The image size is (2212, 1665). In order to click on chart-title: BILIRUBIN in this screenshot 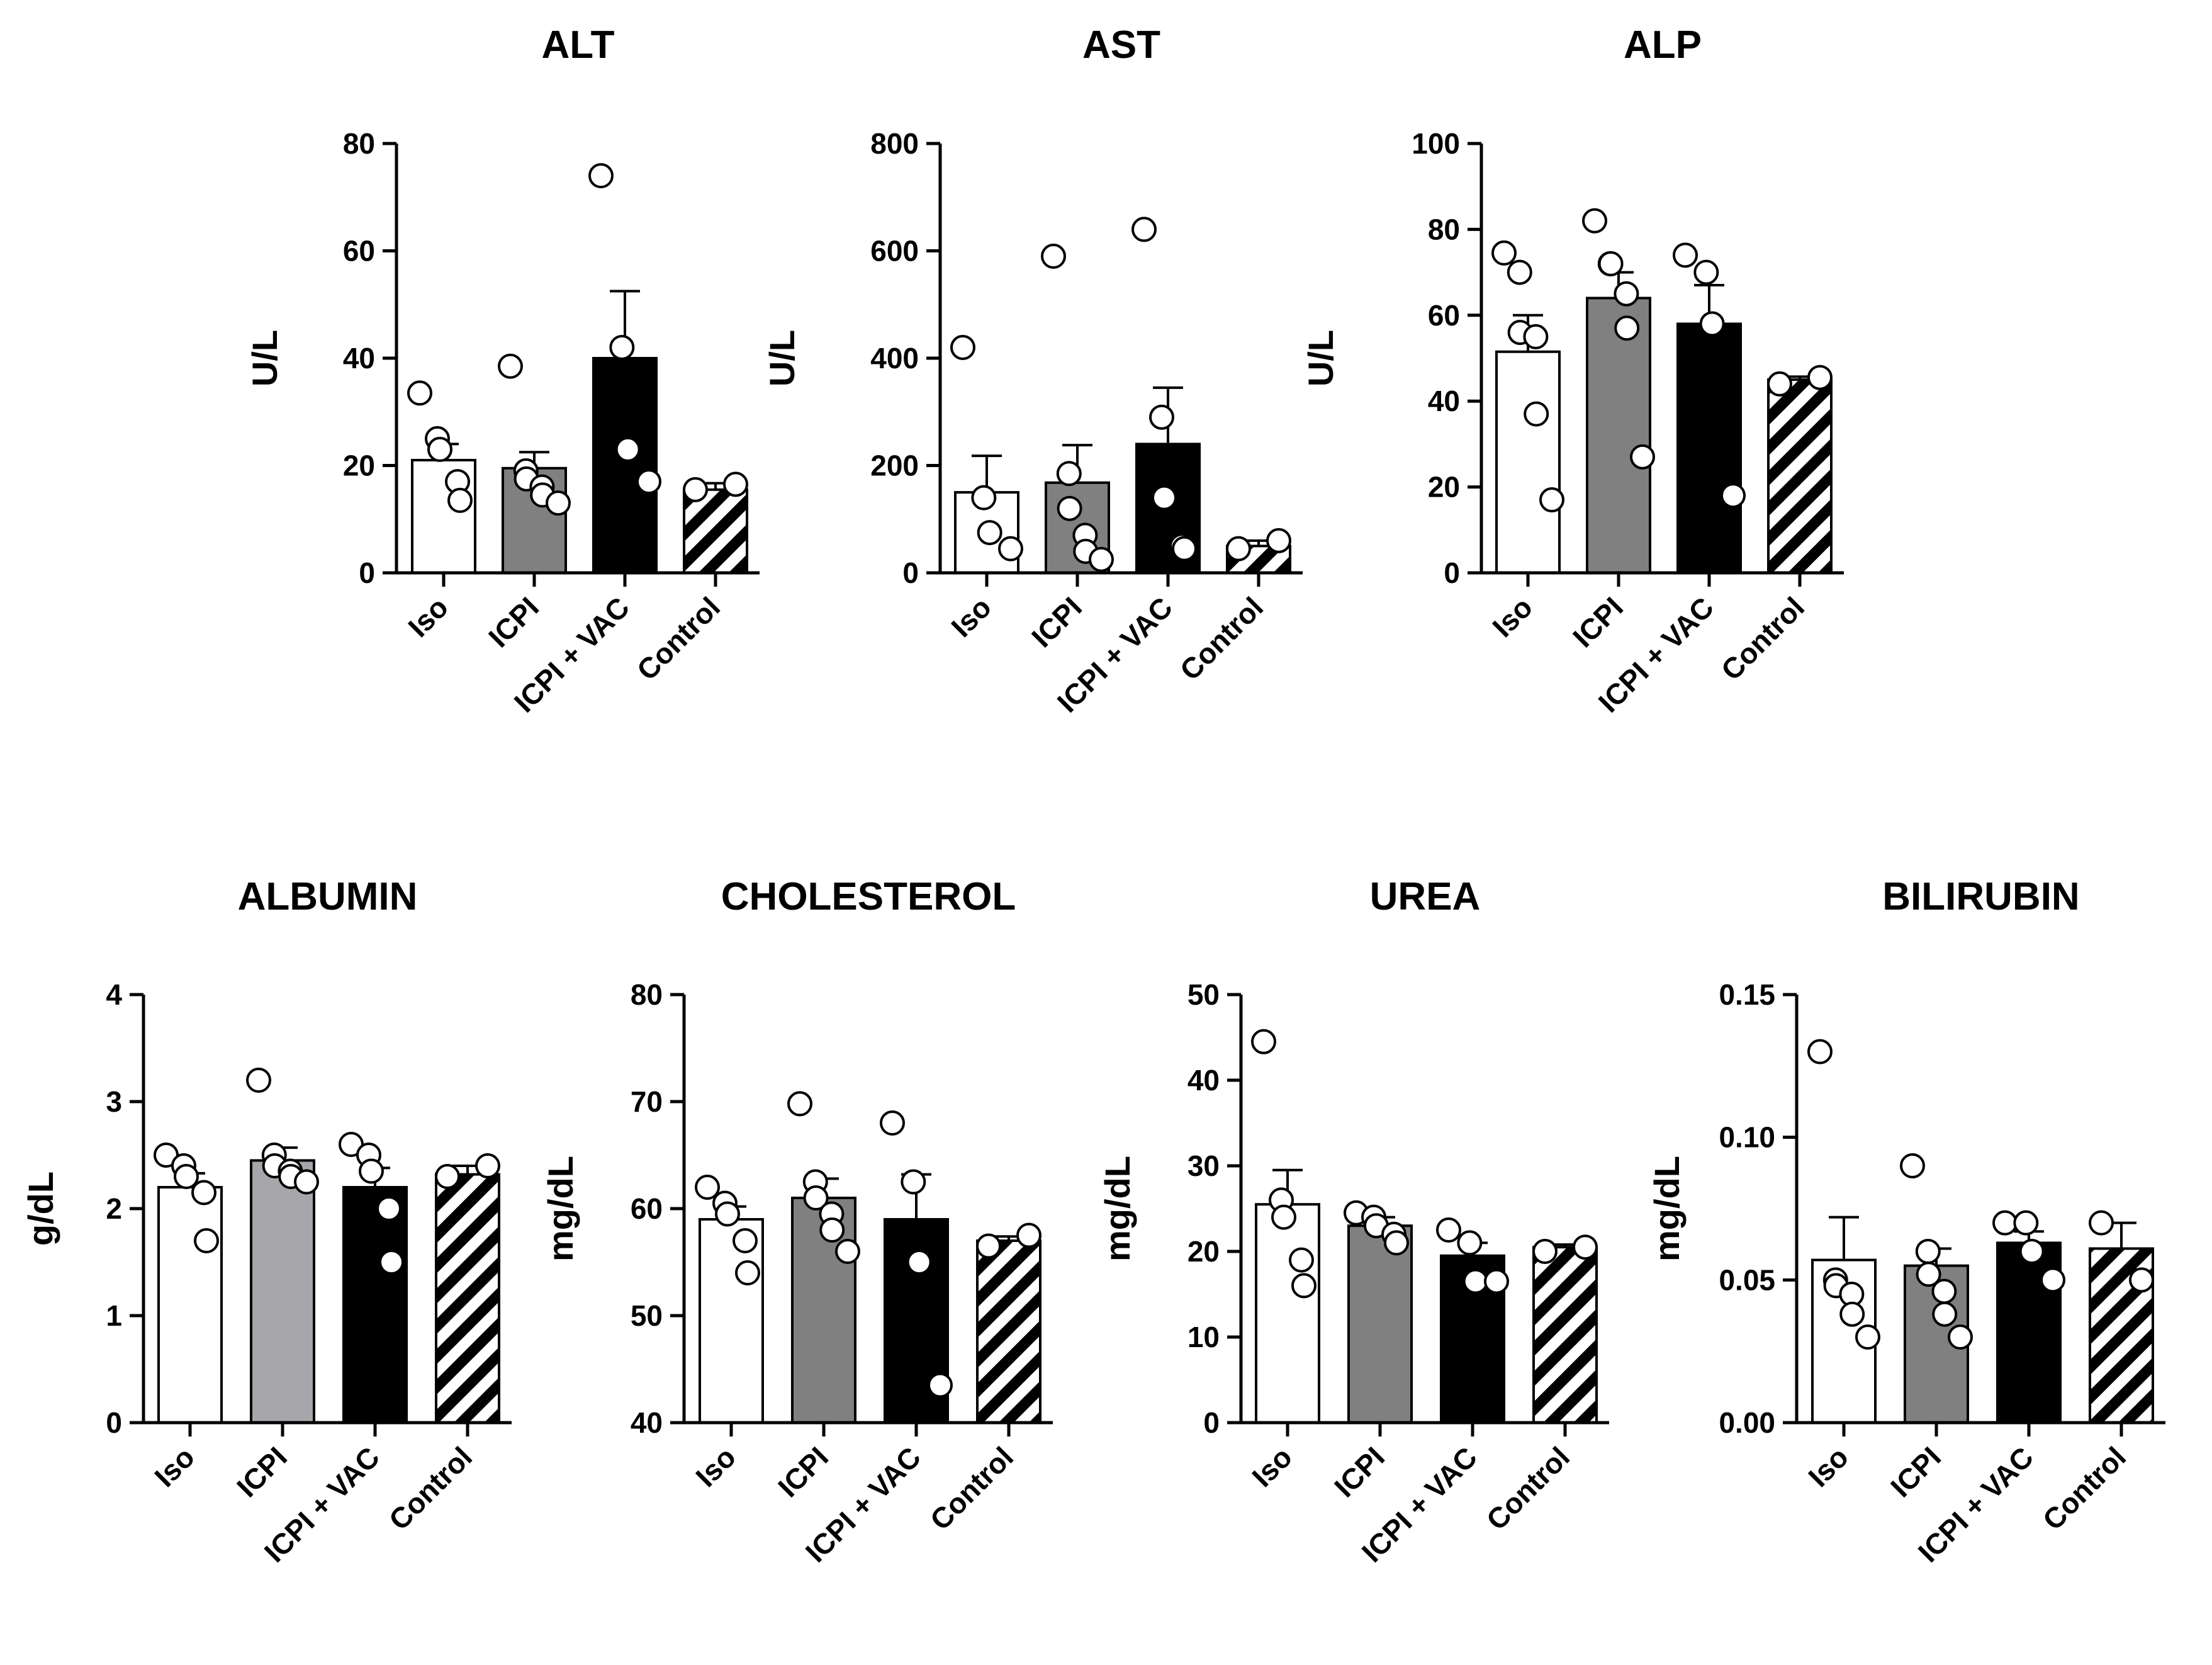, I will do `click(1980, 896)`.